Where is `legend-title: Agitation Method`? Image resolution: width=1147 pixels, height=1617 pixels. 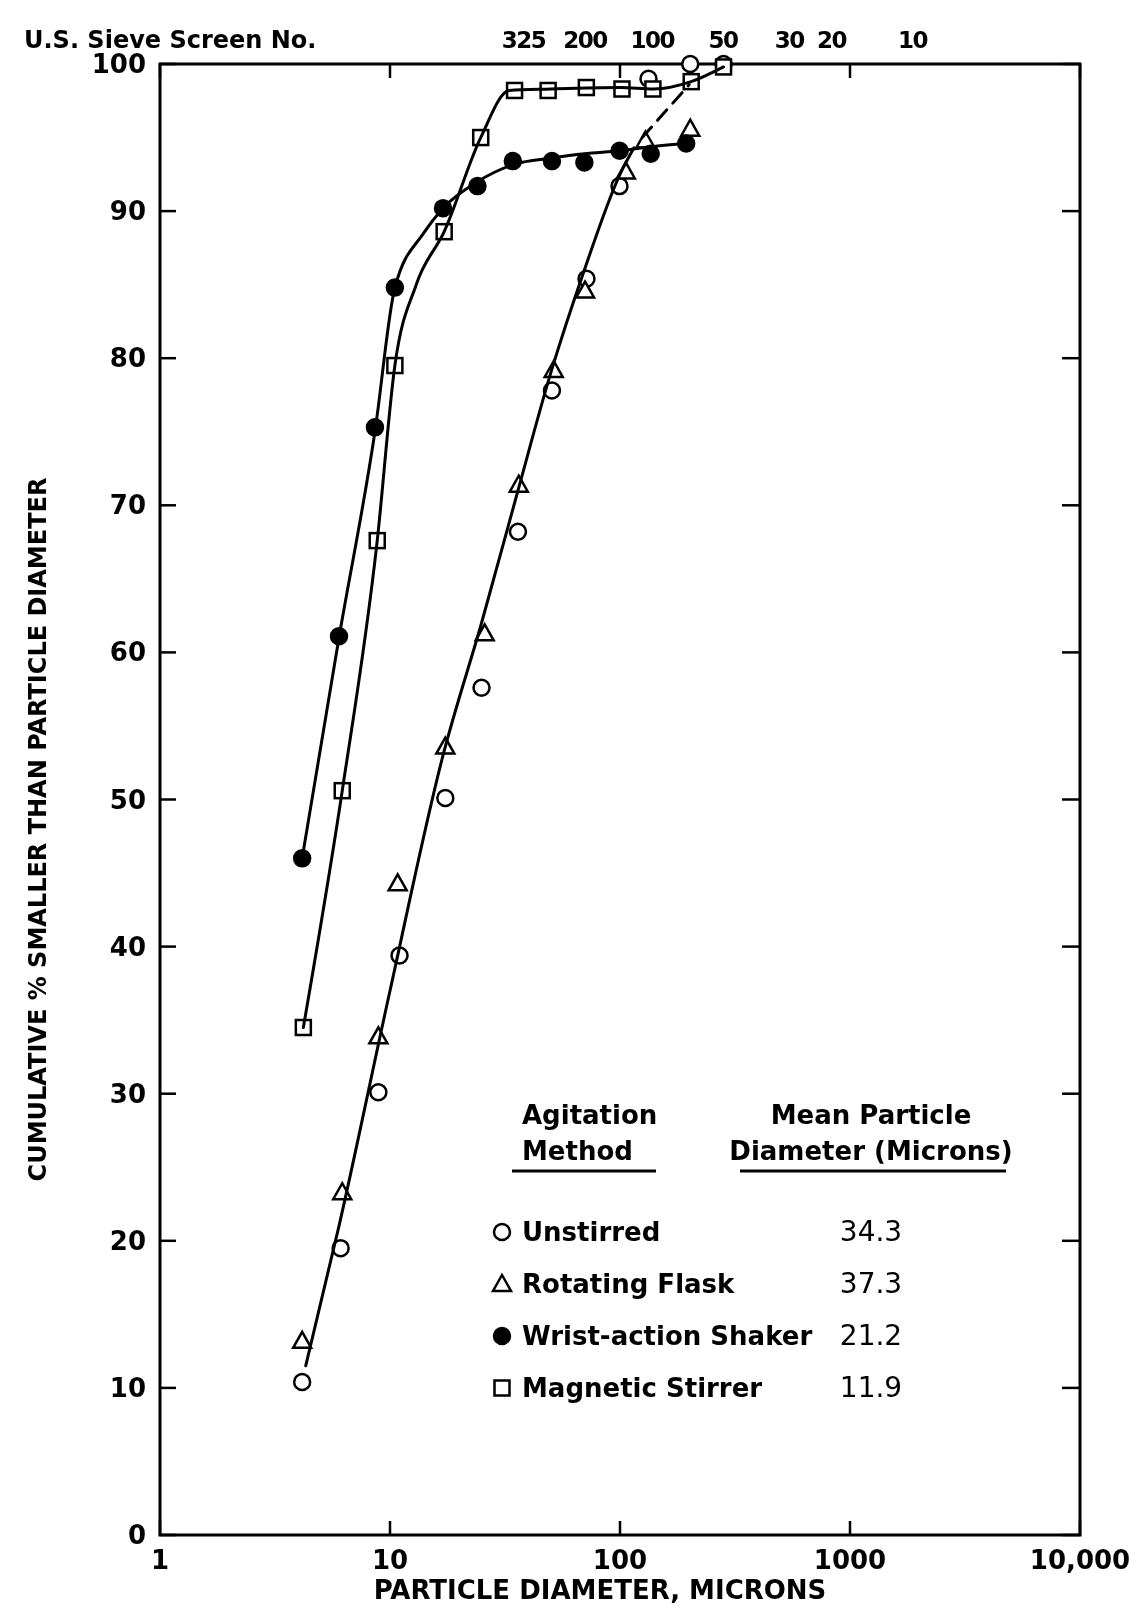
legend-title: Agitation Method is located at coordinates (590, 1133).